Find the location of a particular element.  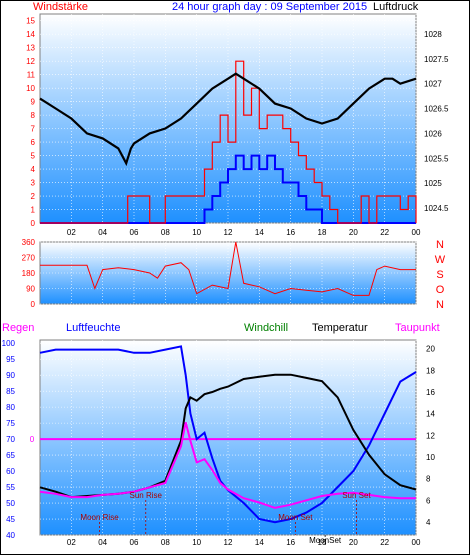

direction-tick-label: 270 is located at coordinates (29, 258).